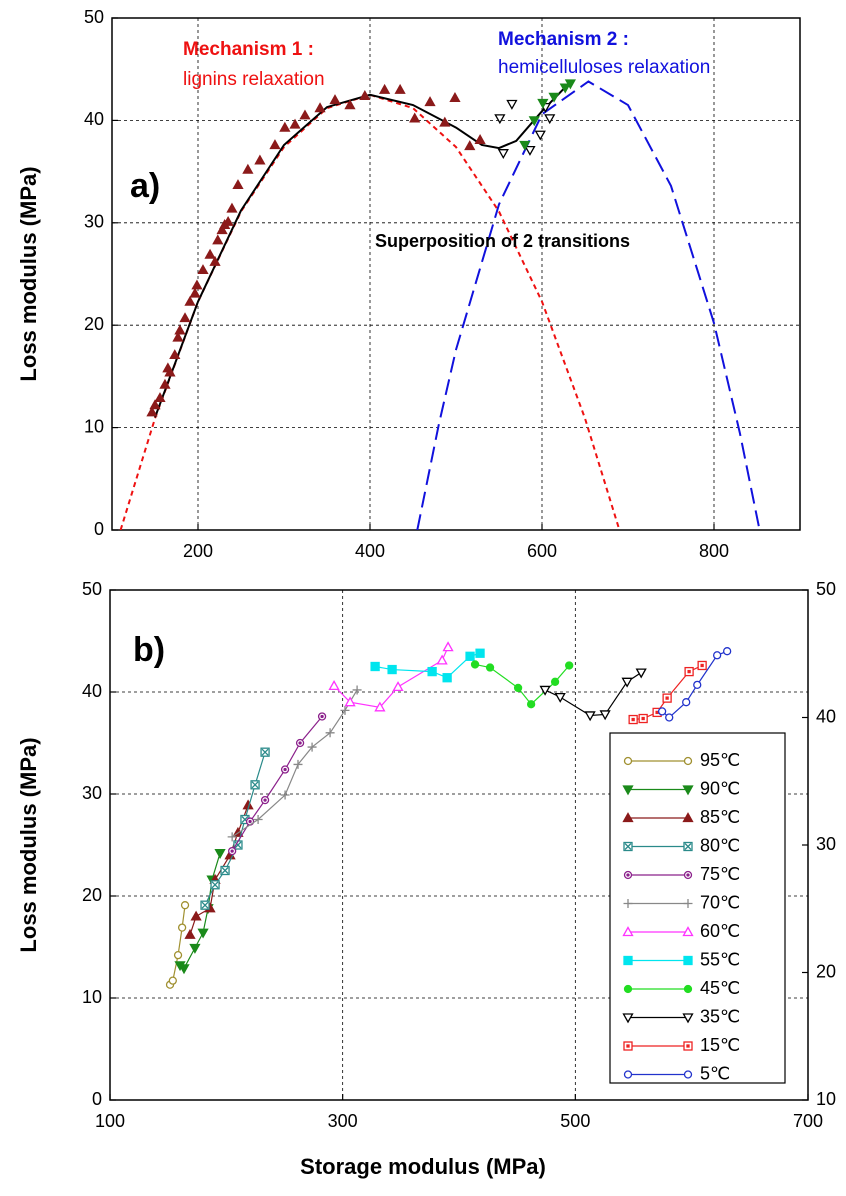  What do you see at coordinates (110, 1121) in the screenshot?
I see `x-tick-label: 100` at bounding box center [110, 1121].